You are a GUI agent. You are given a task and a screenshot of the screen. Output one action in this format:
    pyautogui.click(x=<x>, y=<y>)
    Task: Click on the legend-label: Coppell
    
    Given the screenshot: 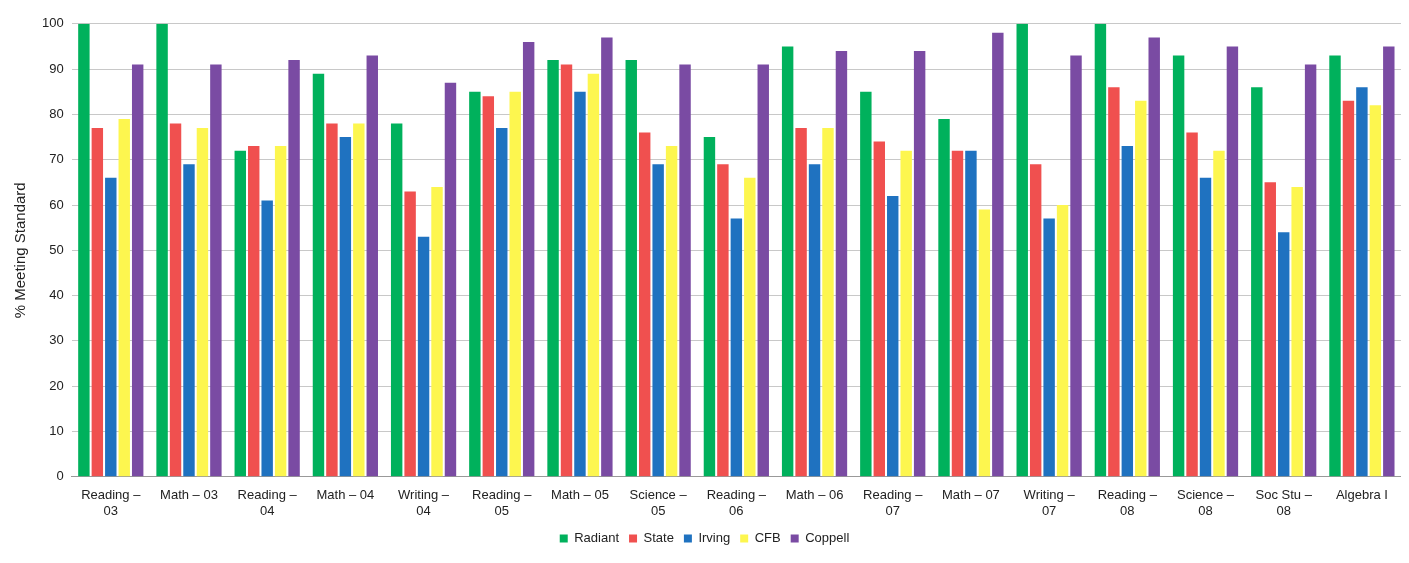 What is the action you would take?
    pyautogui.click(x=827, y=538)
    